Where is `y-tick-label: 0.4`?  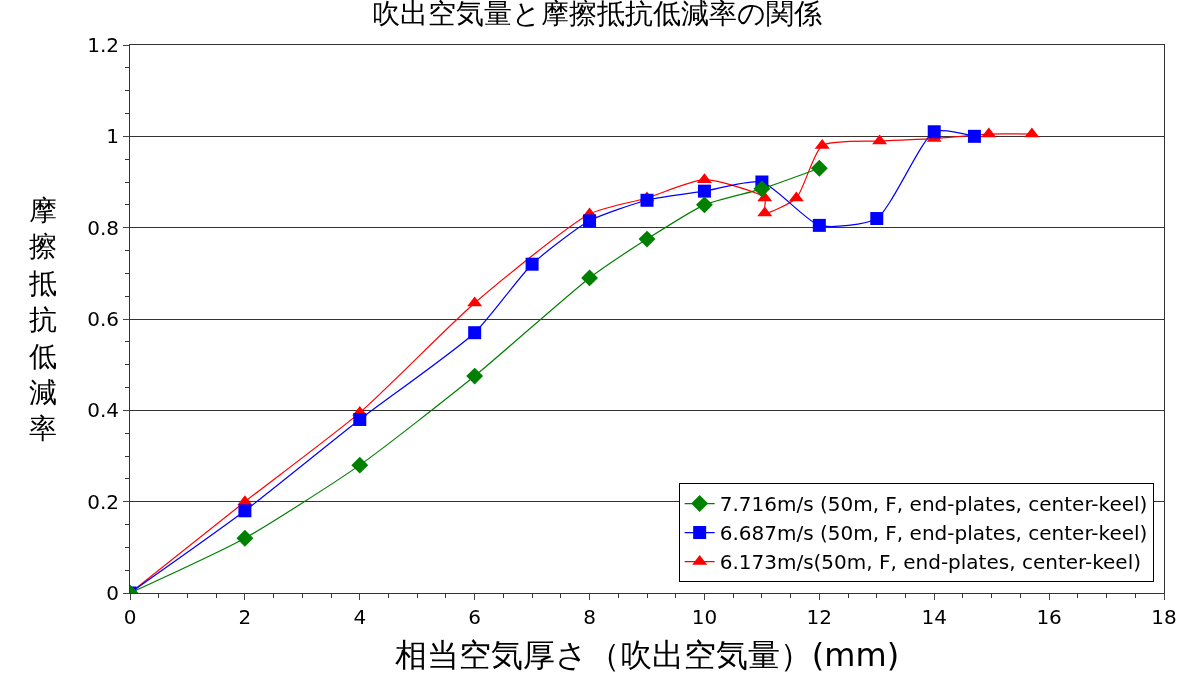
y-tick-label: 0.4 is located at coordinates (103, 410).